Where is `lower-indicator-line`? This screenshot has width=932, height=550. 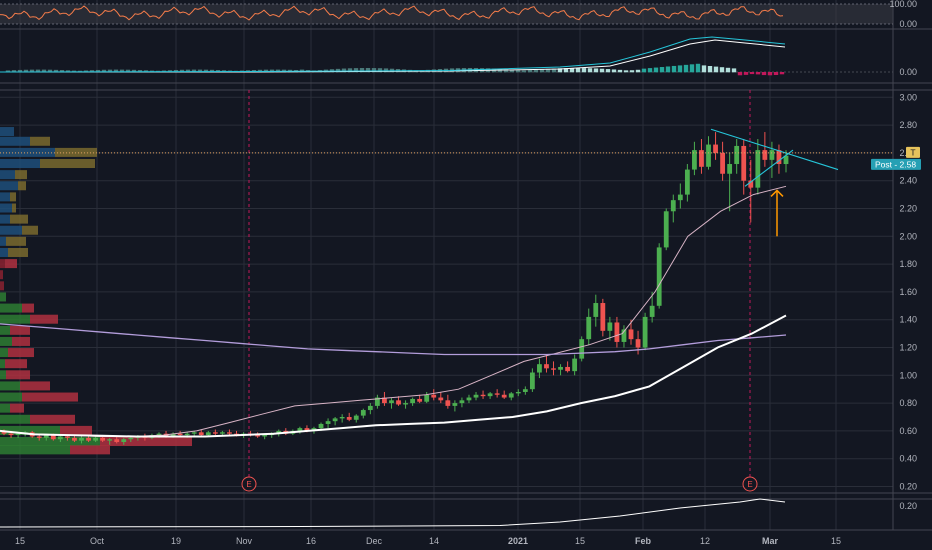
lower-indicator-line is located at coordinates (393, 513).